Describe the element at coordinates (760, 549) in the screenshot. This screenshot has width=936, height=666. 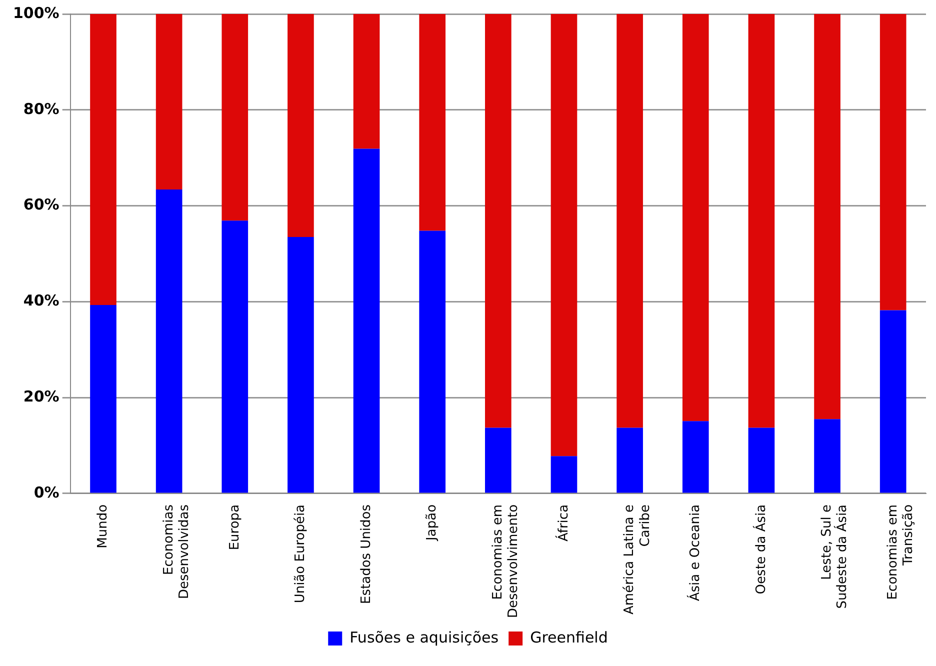
I see `x-tick-label: Oeste da Ásia` at that location.